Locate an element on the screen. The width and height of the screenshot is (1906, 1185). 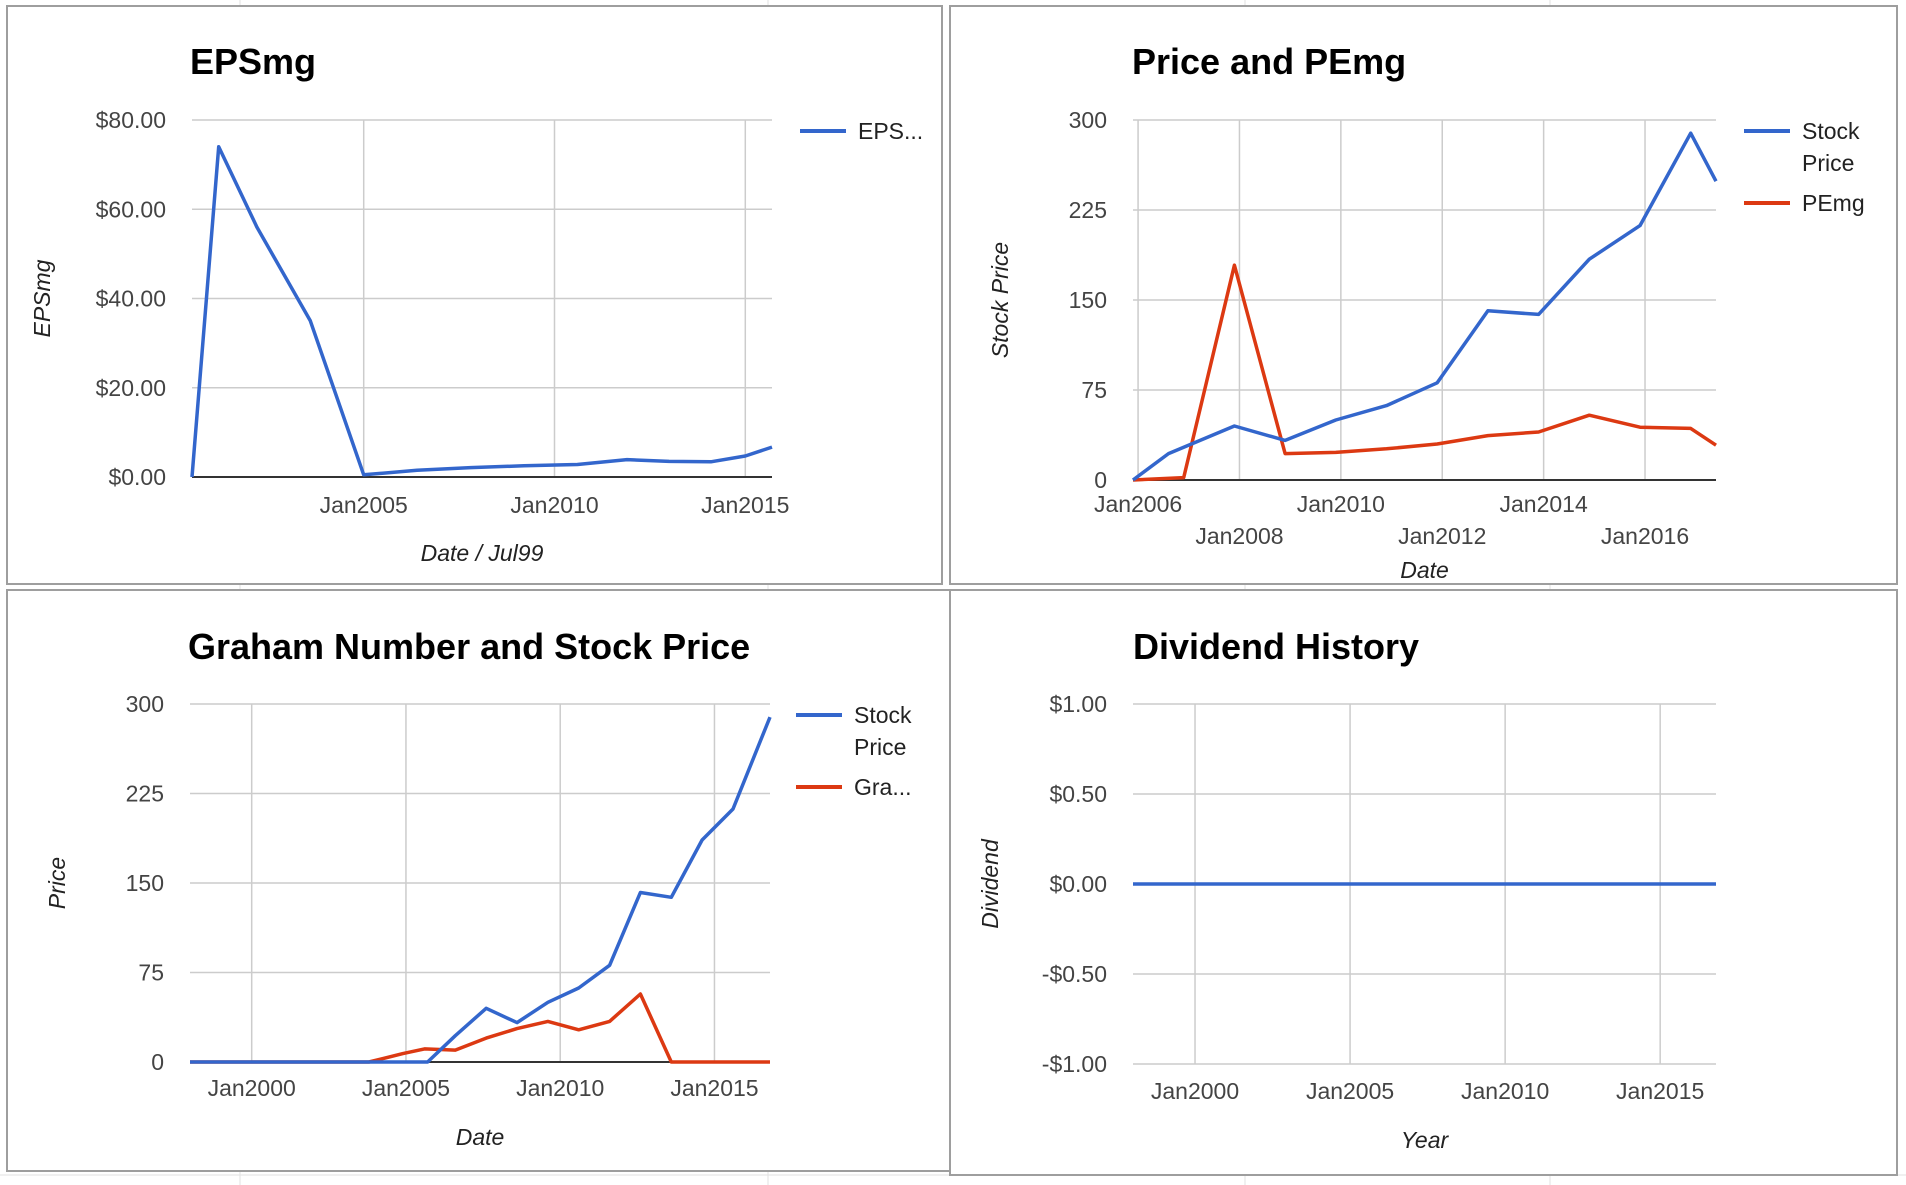
chart-title: Graham Number and Stock Price is located at coordinates (469, 646).